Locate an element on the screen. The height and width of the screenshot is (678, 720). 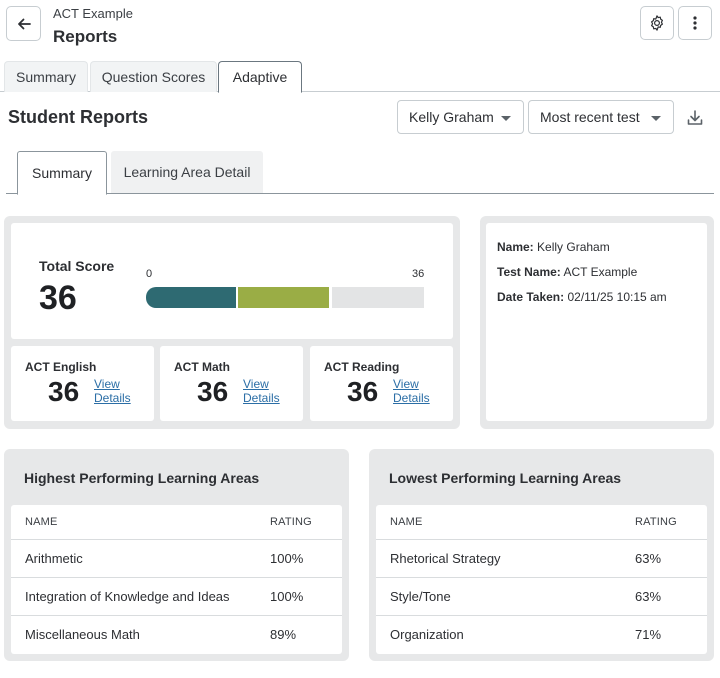
subject-card-math: ACT Math 36 View Details is located at coordinates (231, 383).